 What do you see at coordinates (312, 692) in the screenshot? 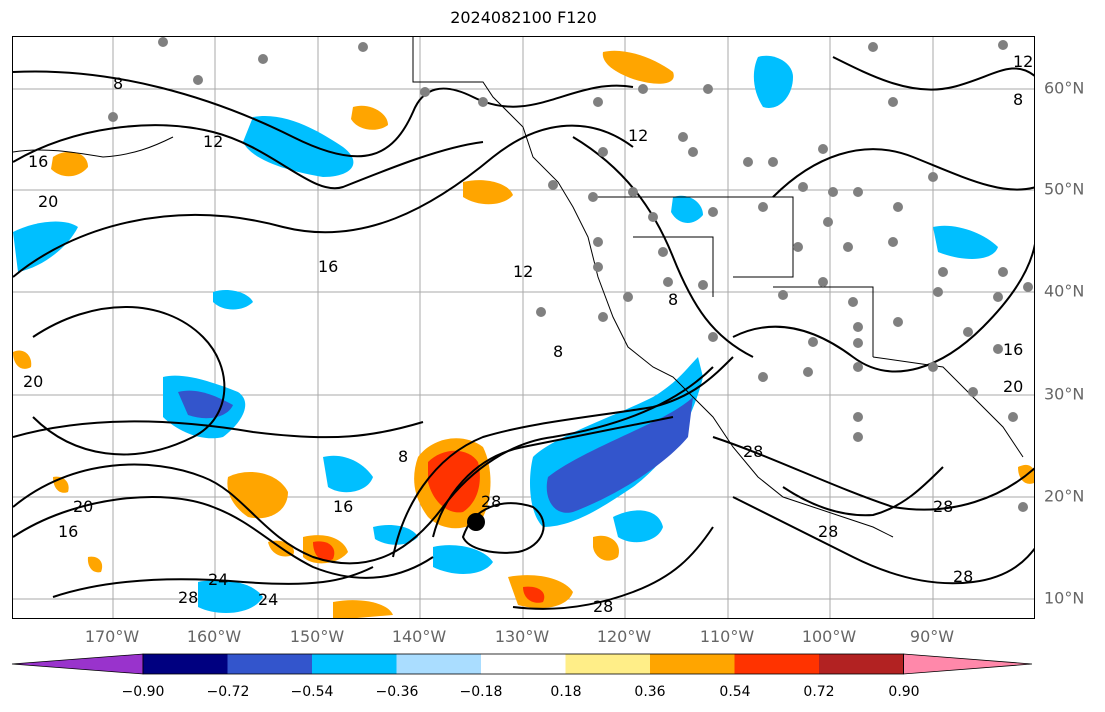
I see `colorbar-tick-label: −0.54` at bounding box center [312, 692].